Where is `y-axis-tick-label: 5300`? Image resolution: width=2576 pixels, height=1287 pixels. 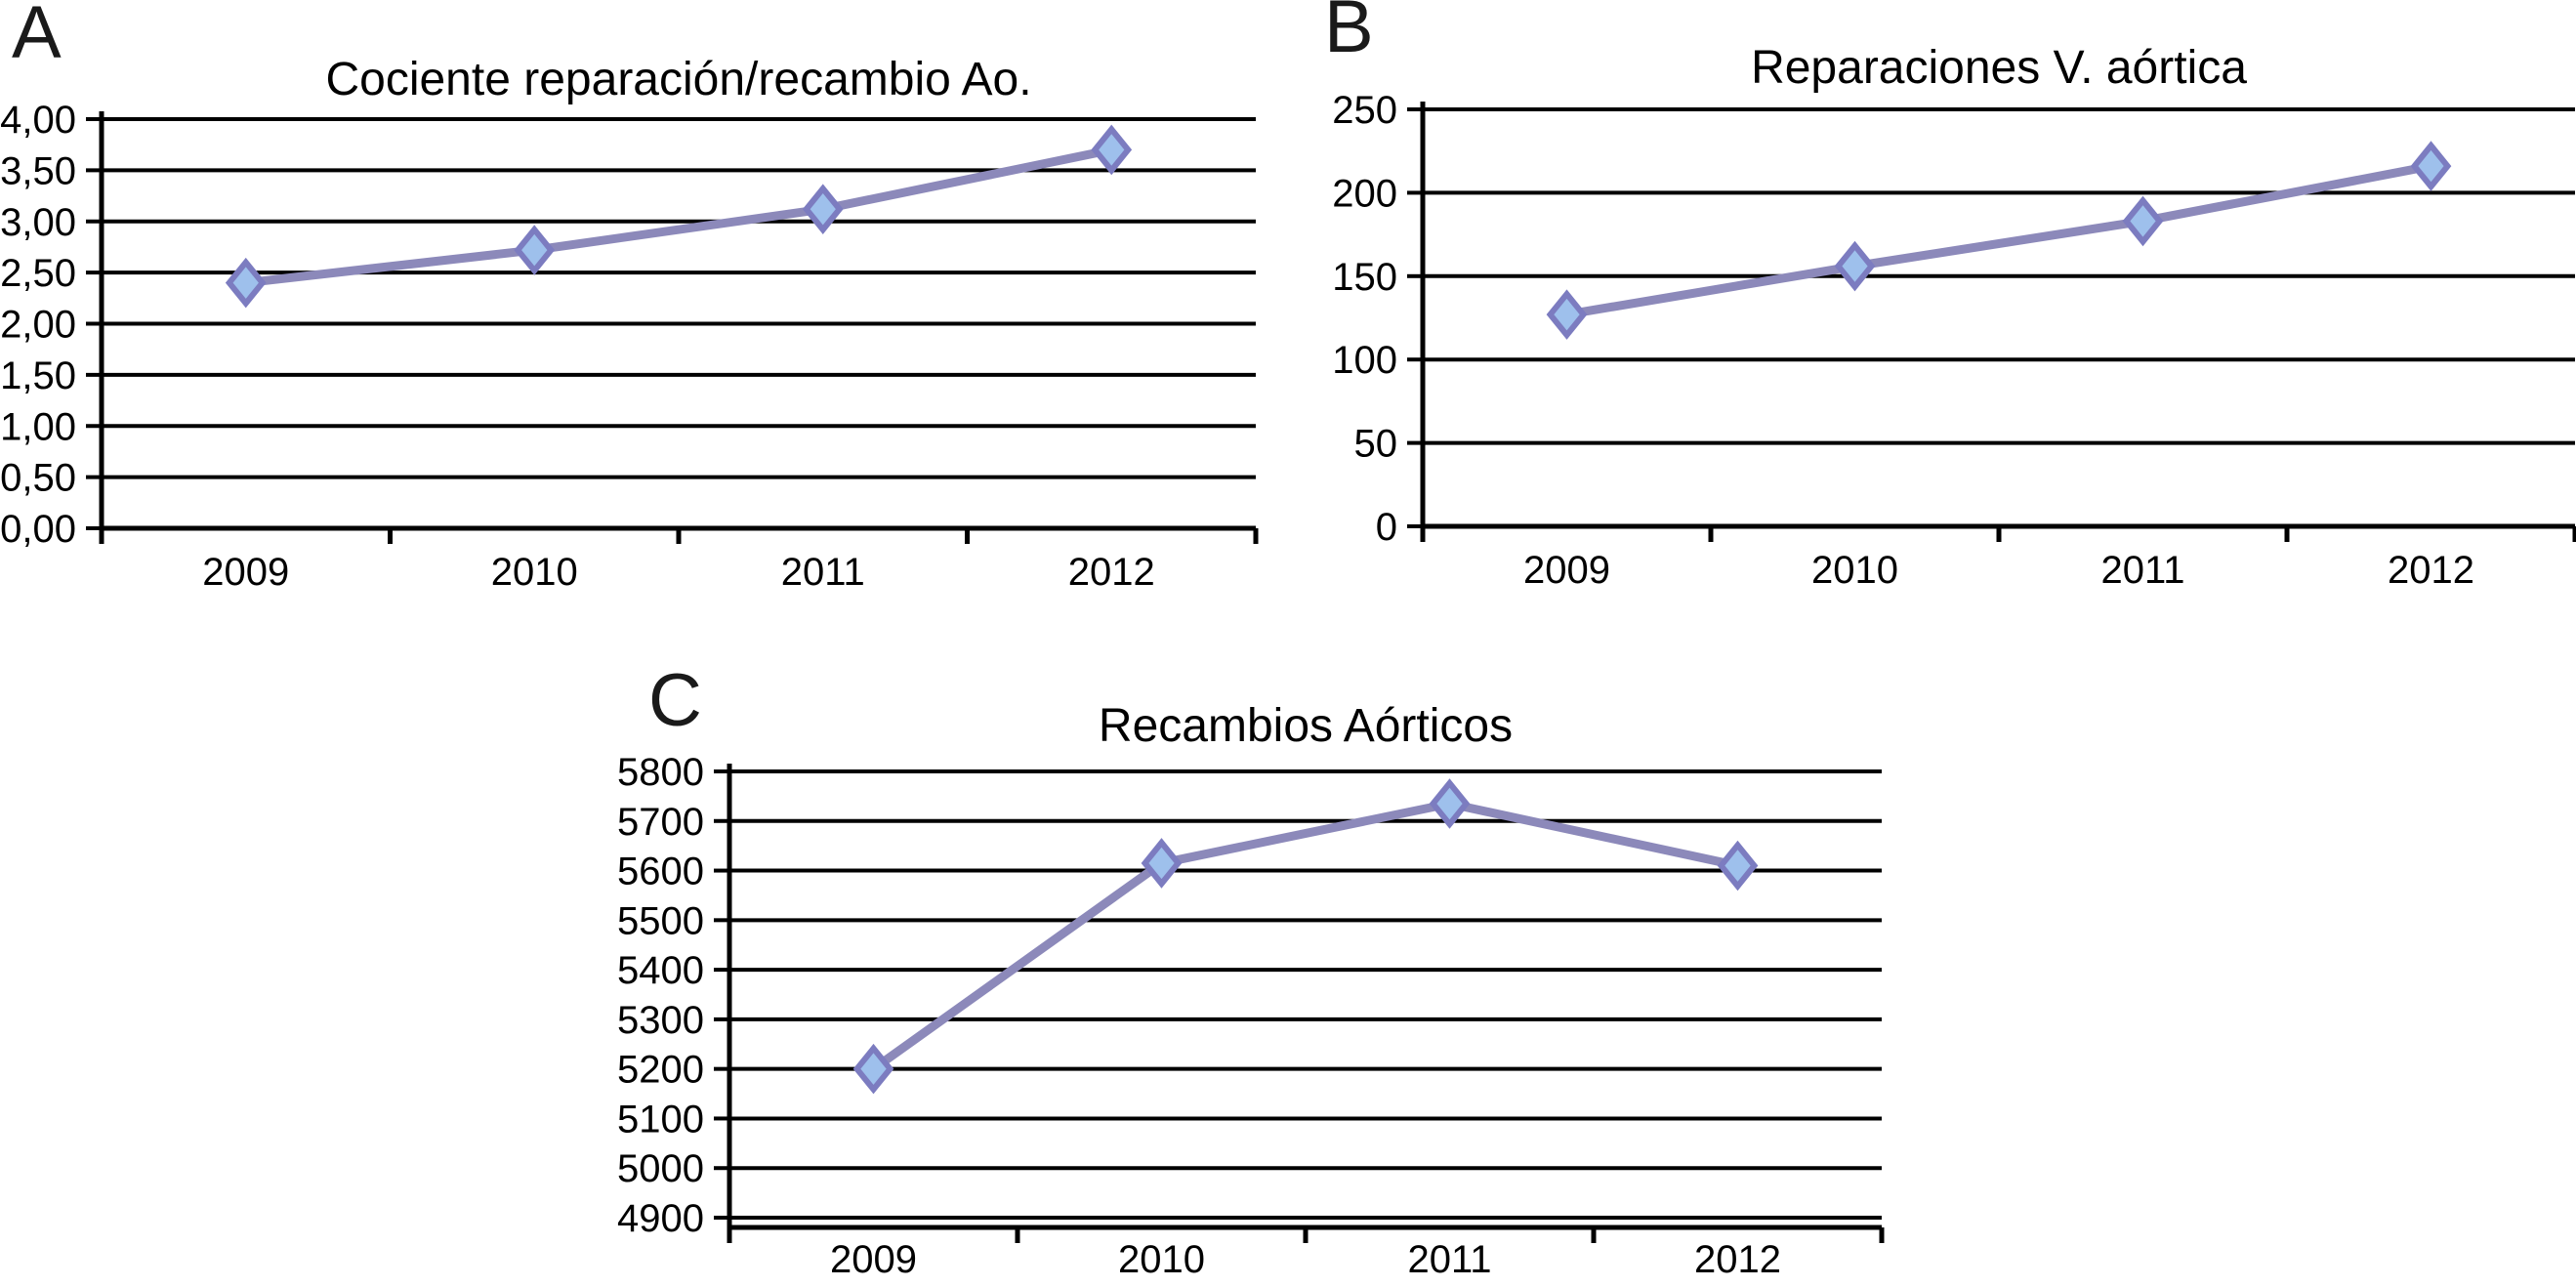
y-axis-tick-label: 5300 is located at coordinates (660, 1020).